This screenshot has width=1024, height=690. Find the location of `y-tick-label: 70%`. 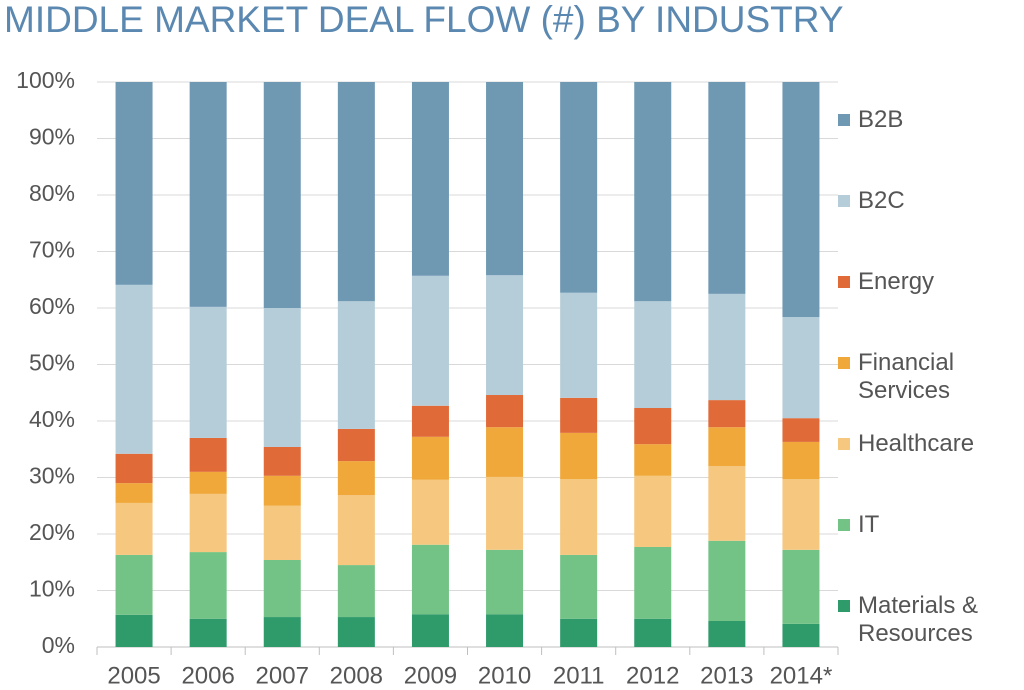

y-tick-label: 70% is located at coordinates (52, 250).